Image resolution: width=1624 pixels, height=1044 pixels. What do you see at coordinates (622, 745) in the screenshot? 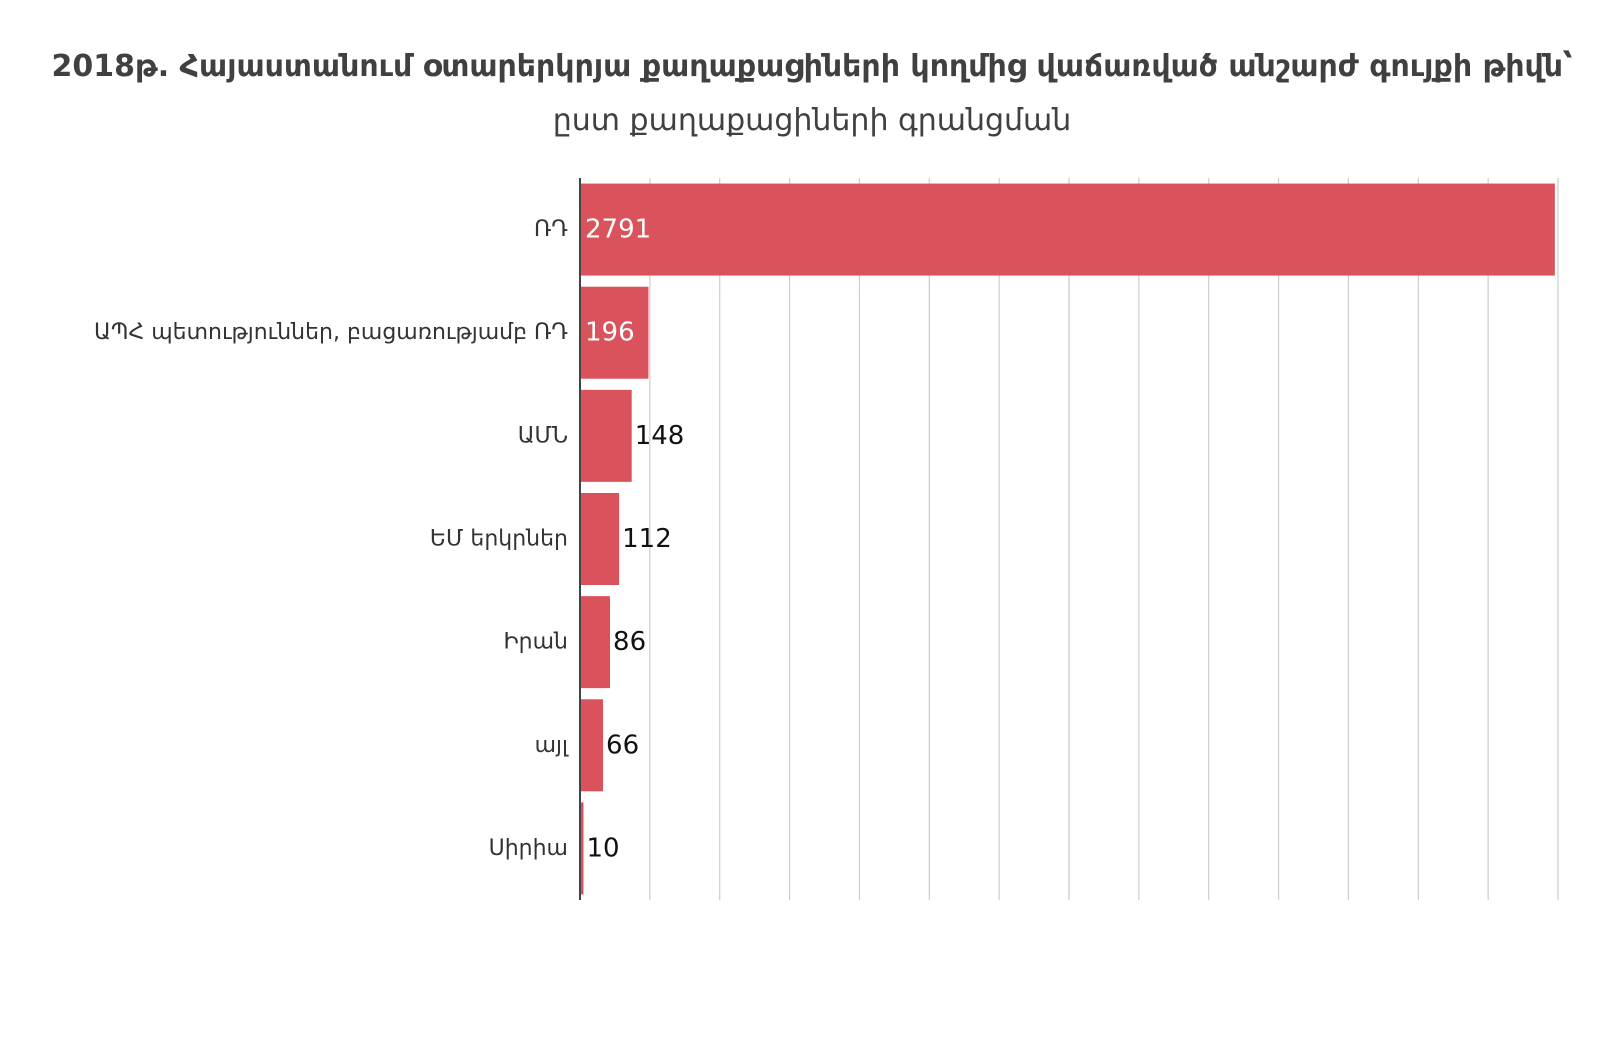
I see `data-label-5: 66` at bounding box center [622, 745].